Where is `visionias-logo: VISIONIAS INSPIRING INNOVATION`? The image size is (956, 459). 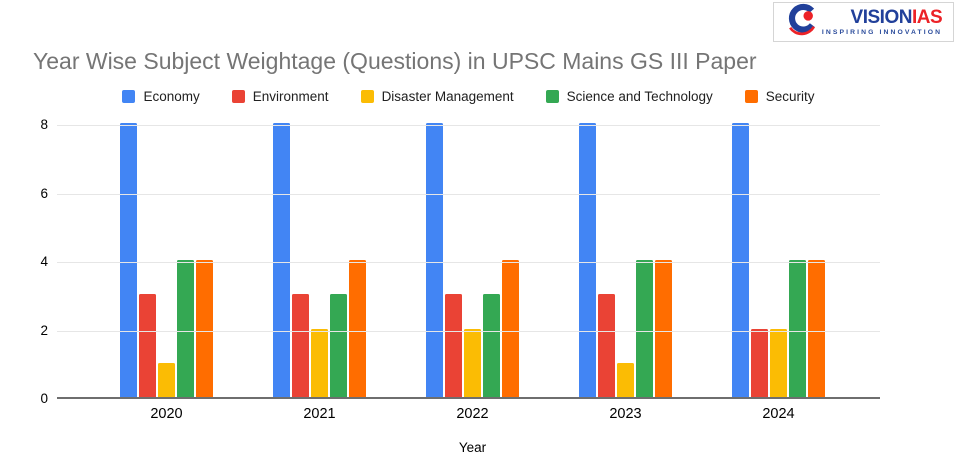
visionias-logo: VISIONIAS INSPIRING INNOVATION is located at coordinates (863, 22).